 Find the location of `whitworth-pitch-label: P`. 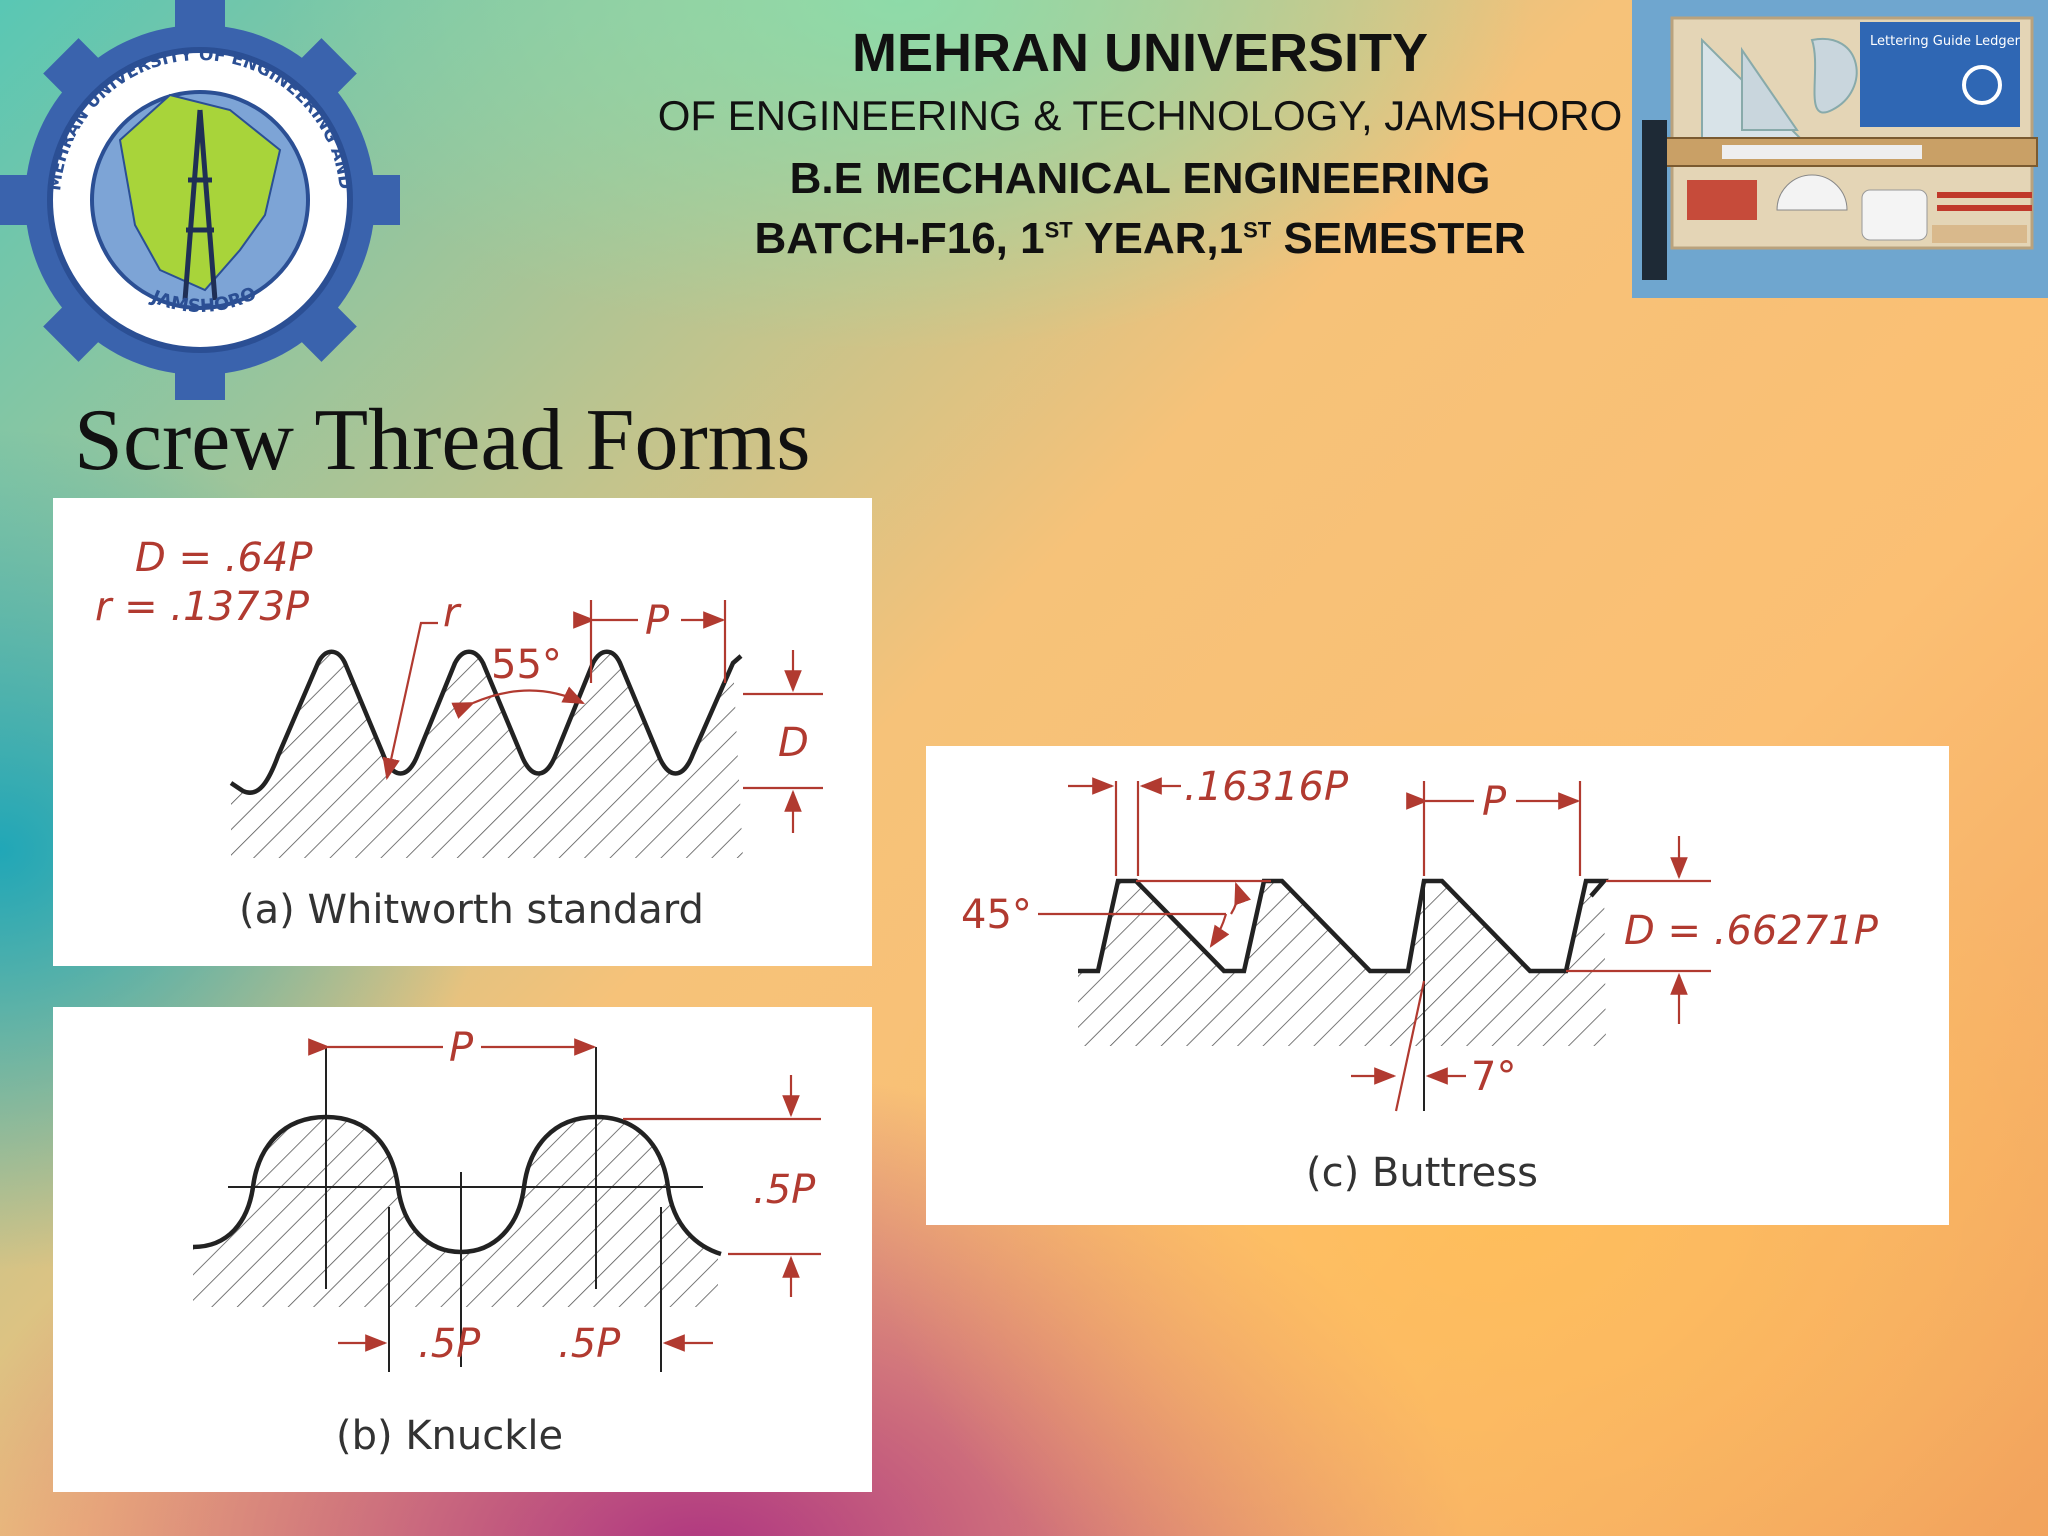

whitworth-pitch-label: P is located at coordinates (657, 621).